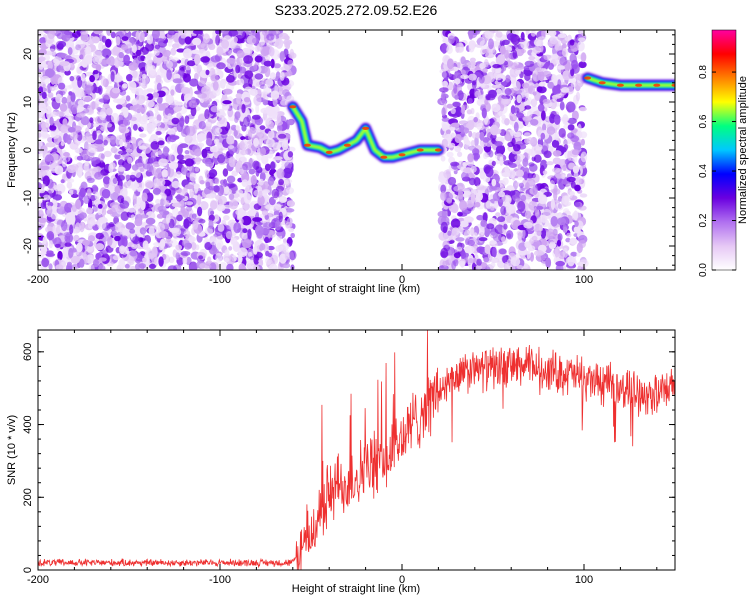  Describe the element at coordinates (402, 580) in the screenshot. I see `x-tick-label: 0` at that location.